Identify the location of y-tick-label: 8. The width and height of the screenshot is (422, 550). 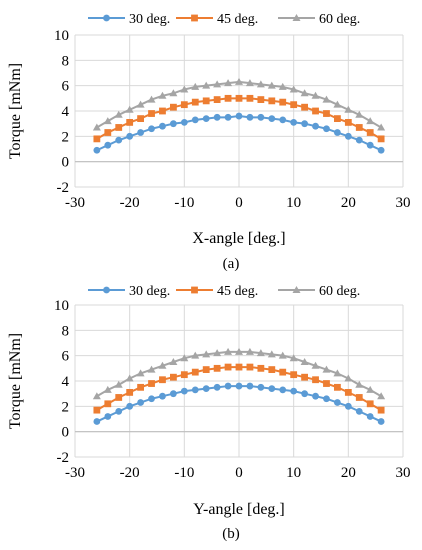
(66, 61).